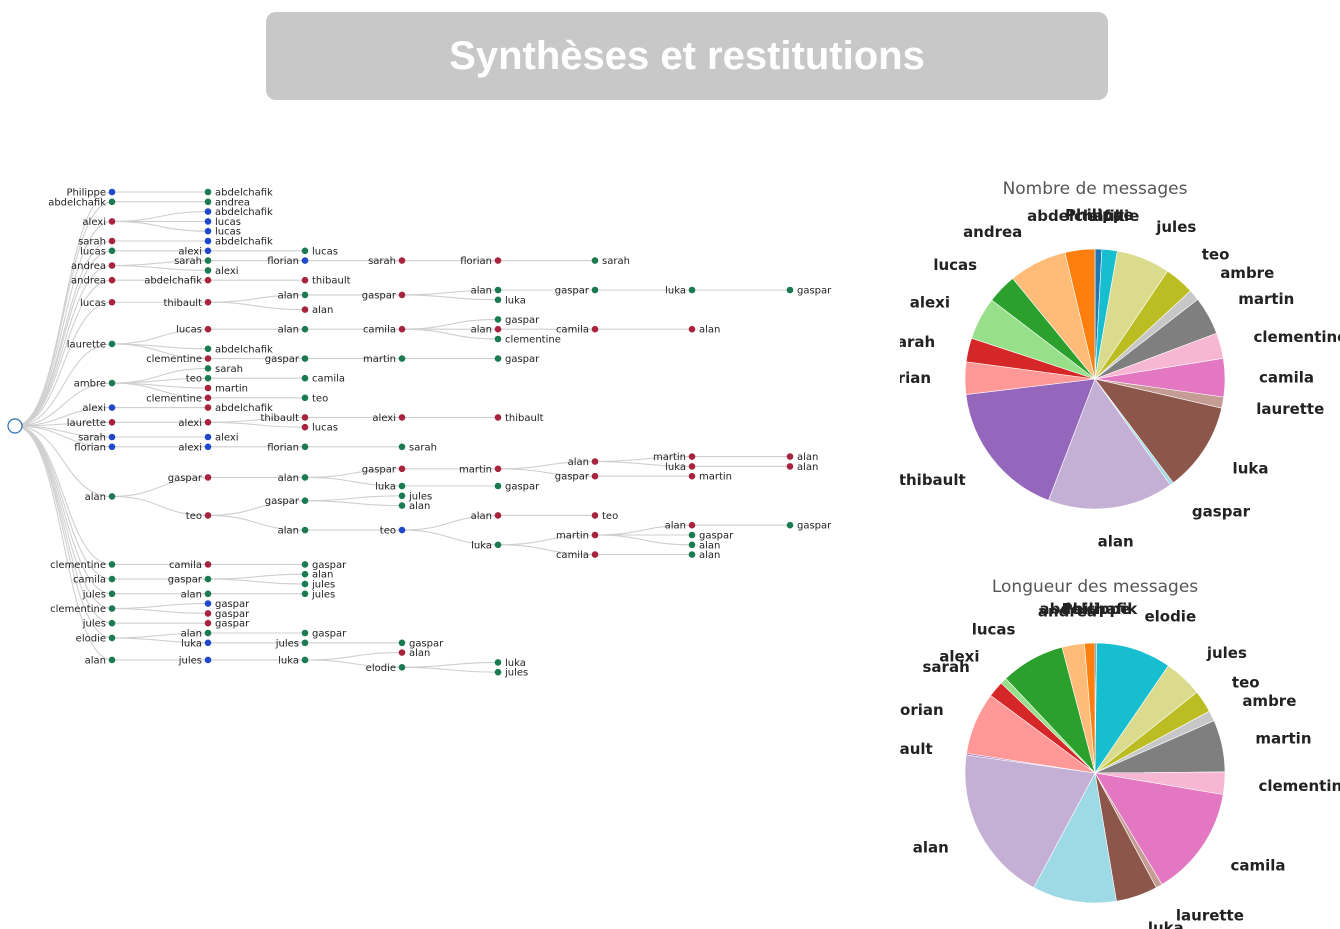  Describe the element at coordinates (1175, 227) in the screenshot. I see `pie-label: jules` at that location.